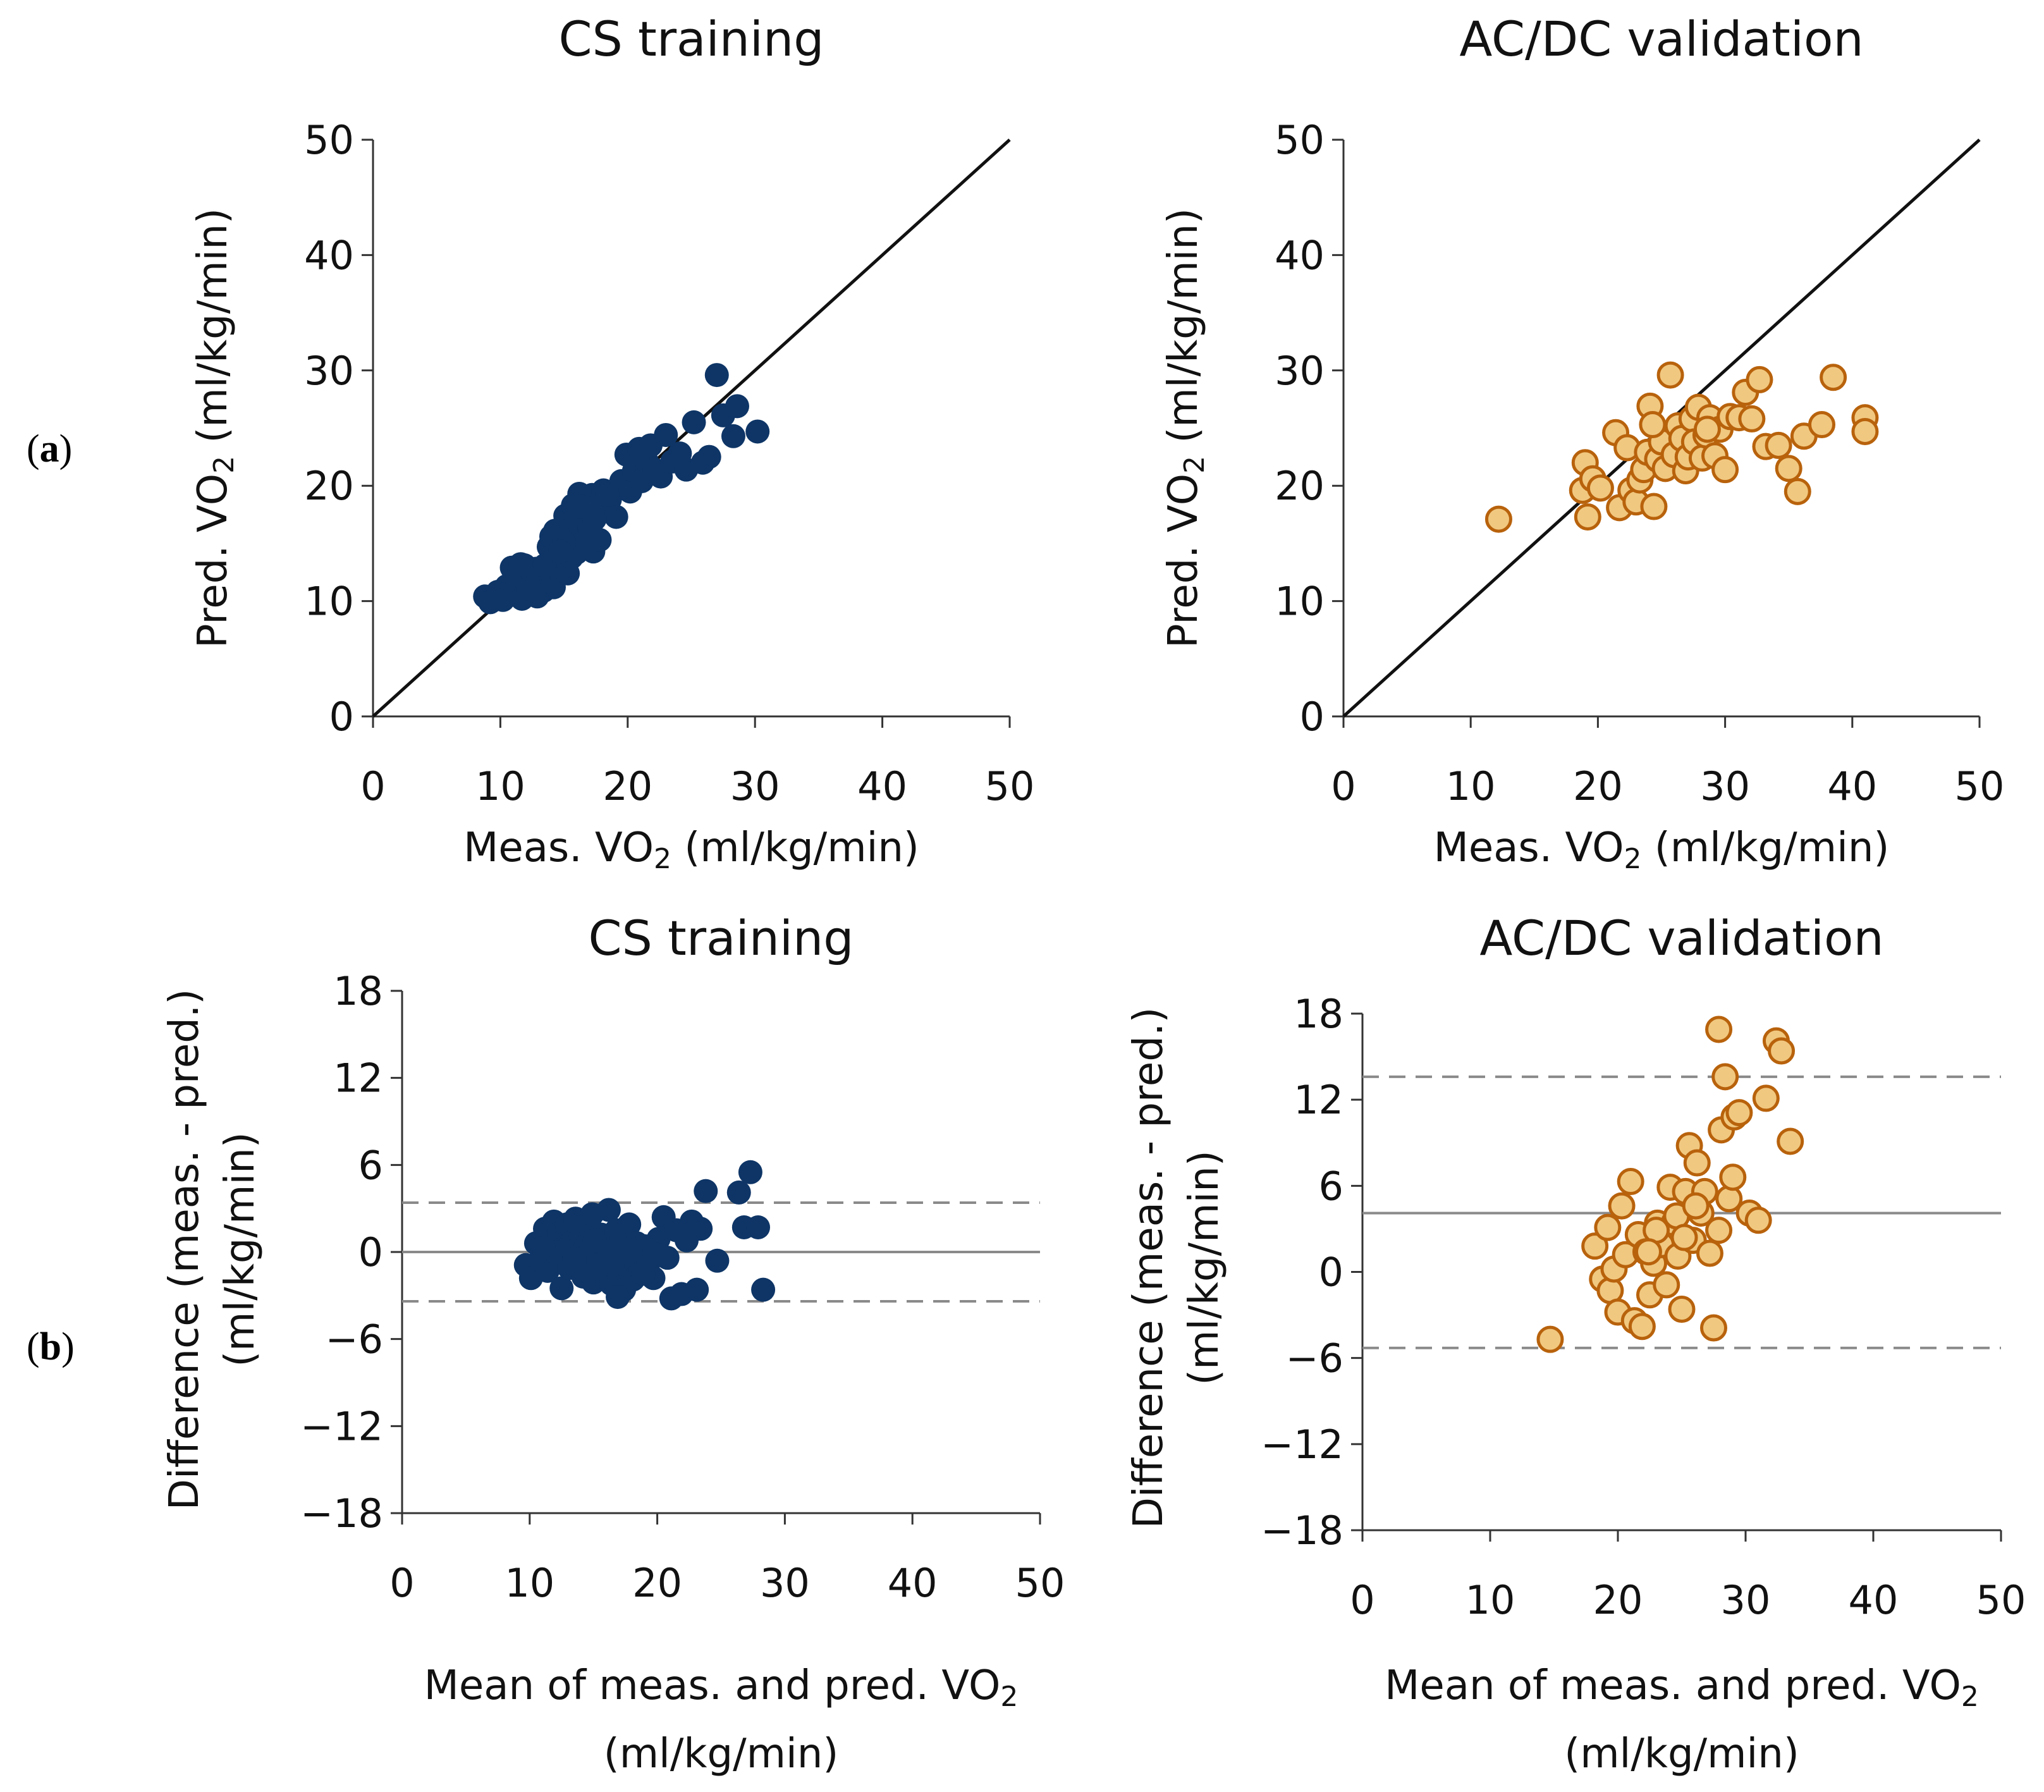  I want to click on panel-label-a: (a), so click(49, 448).